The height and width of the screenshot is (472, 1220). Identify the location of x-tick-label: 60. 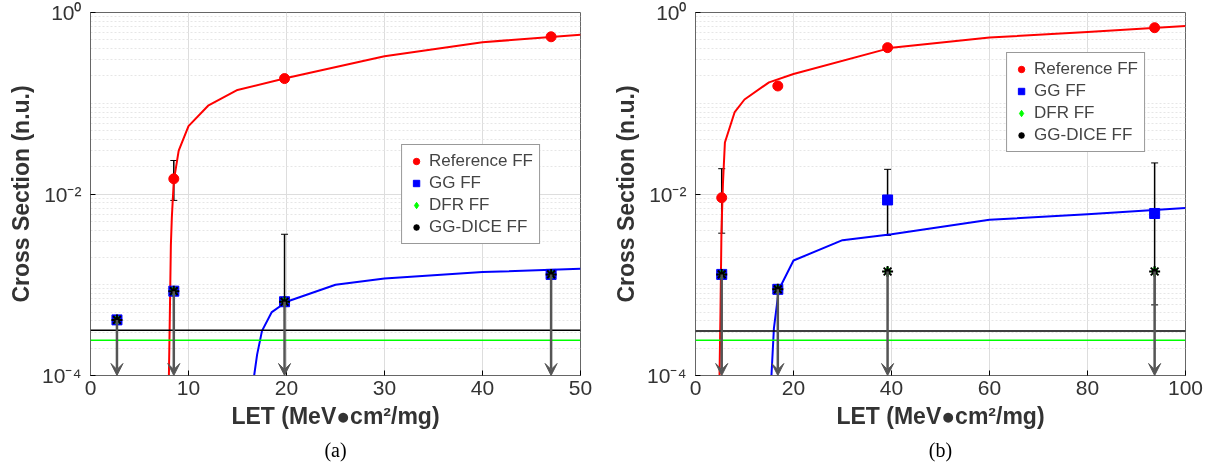
(989, 387).